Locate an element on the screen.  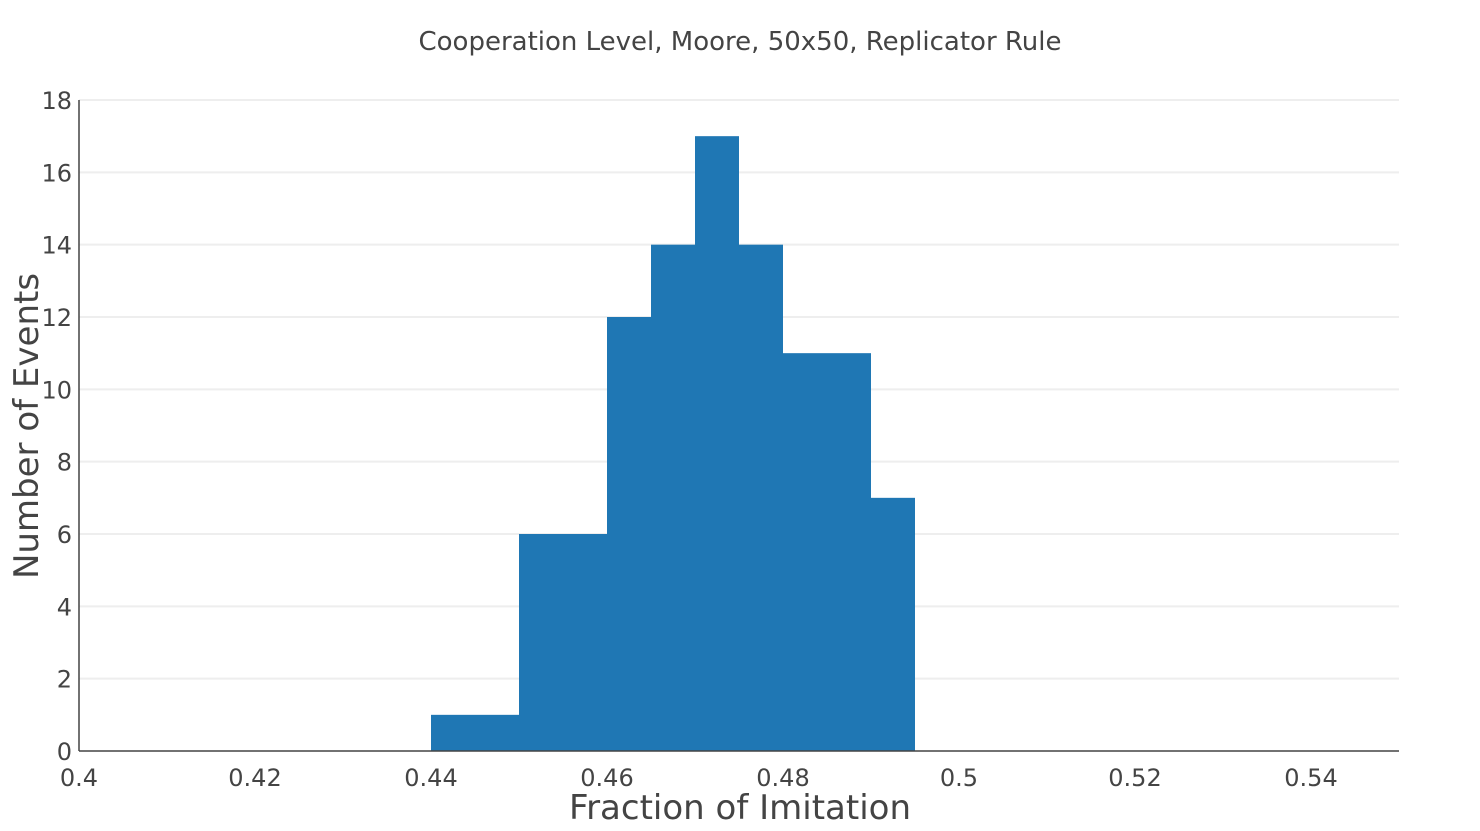
y-tick-label: 18 is located at coordinates (56, 101).